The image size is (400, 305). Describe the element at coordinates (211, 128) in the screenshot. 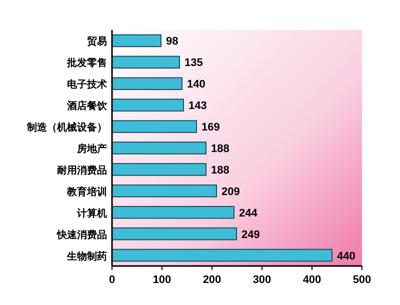

I see `data-label: 169` at that location.